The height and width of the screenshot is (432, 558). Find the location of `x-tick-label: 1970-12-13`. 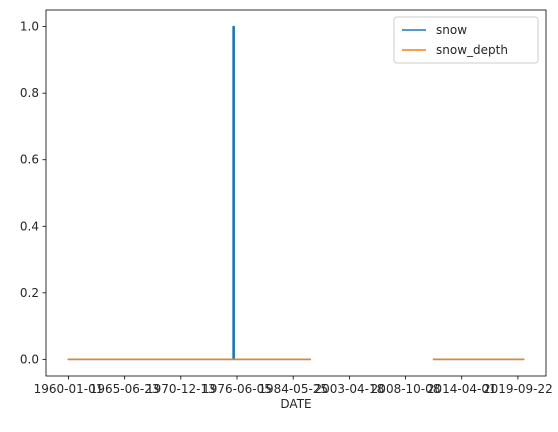

x-tick-label: 1970-12-13 is located at coordinates (181, 389).